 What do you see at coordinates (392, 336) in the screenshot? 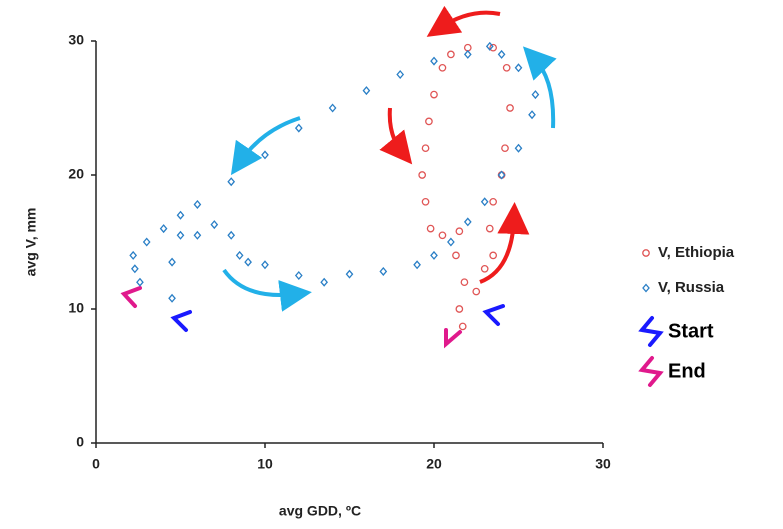
I see `start-end-arrows` at bounding box center [392, 336].